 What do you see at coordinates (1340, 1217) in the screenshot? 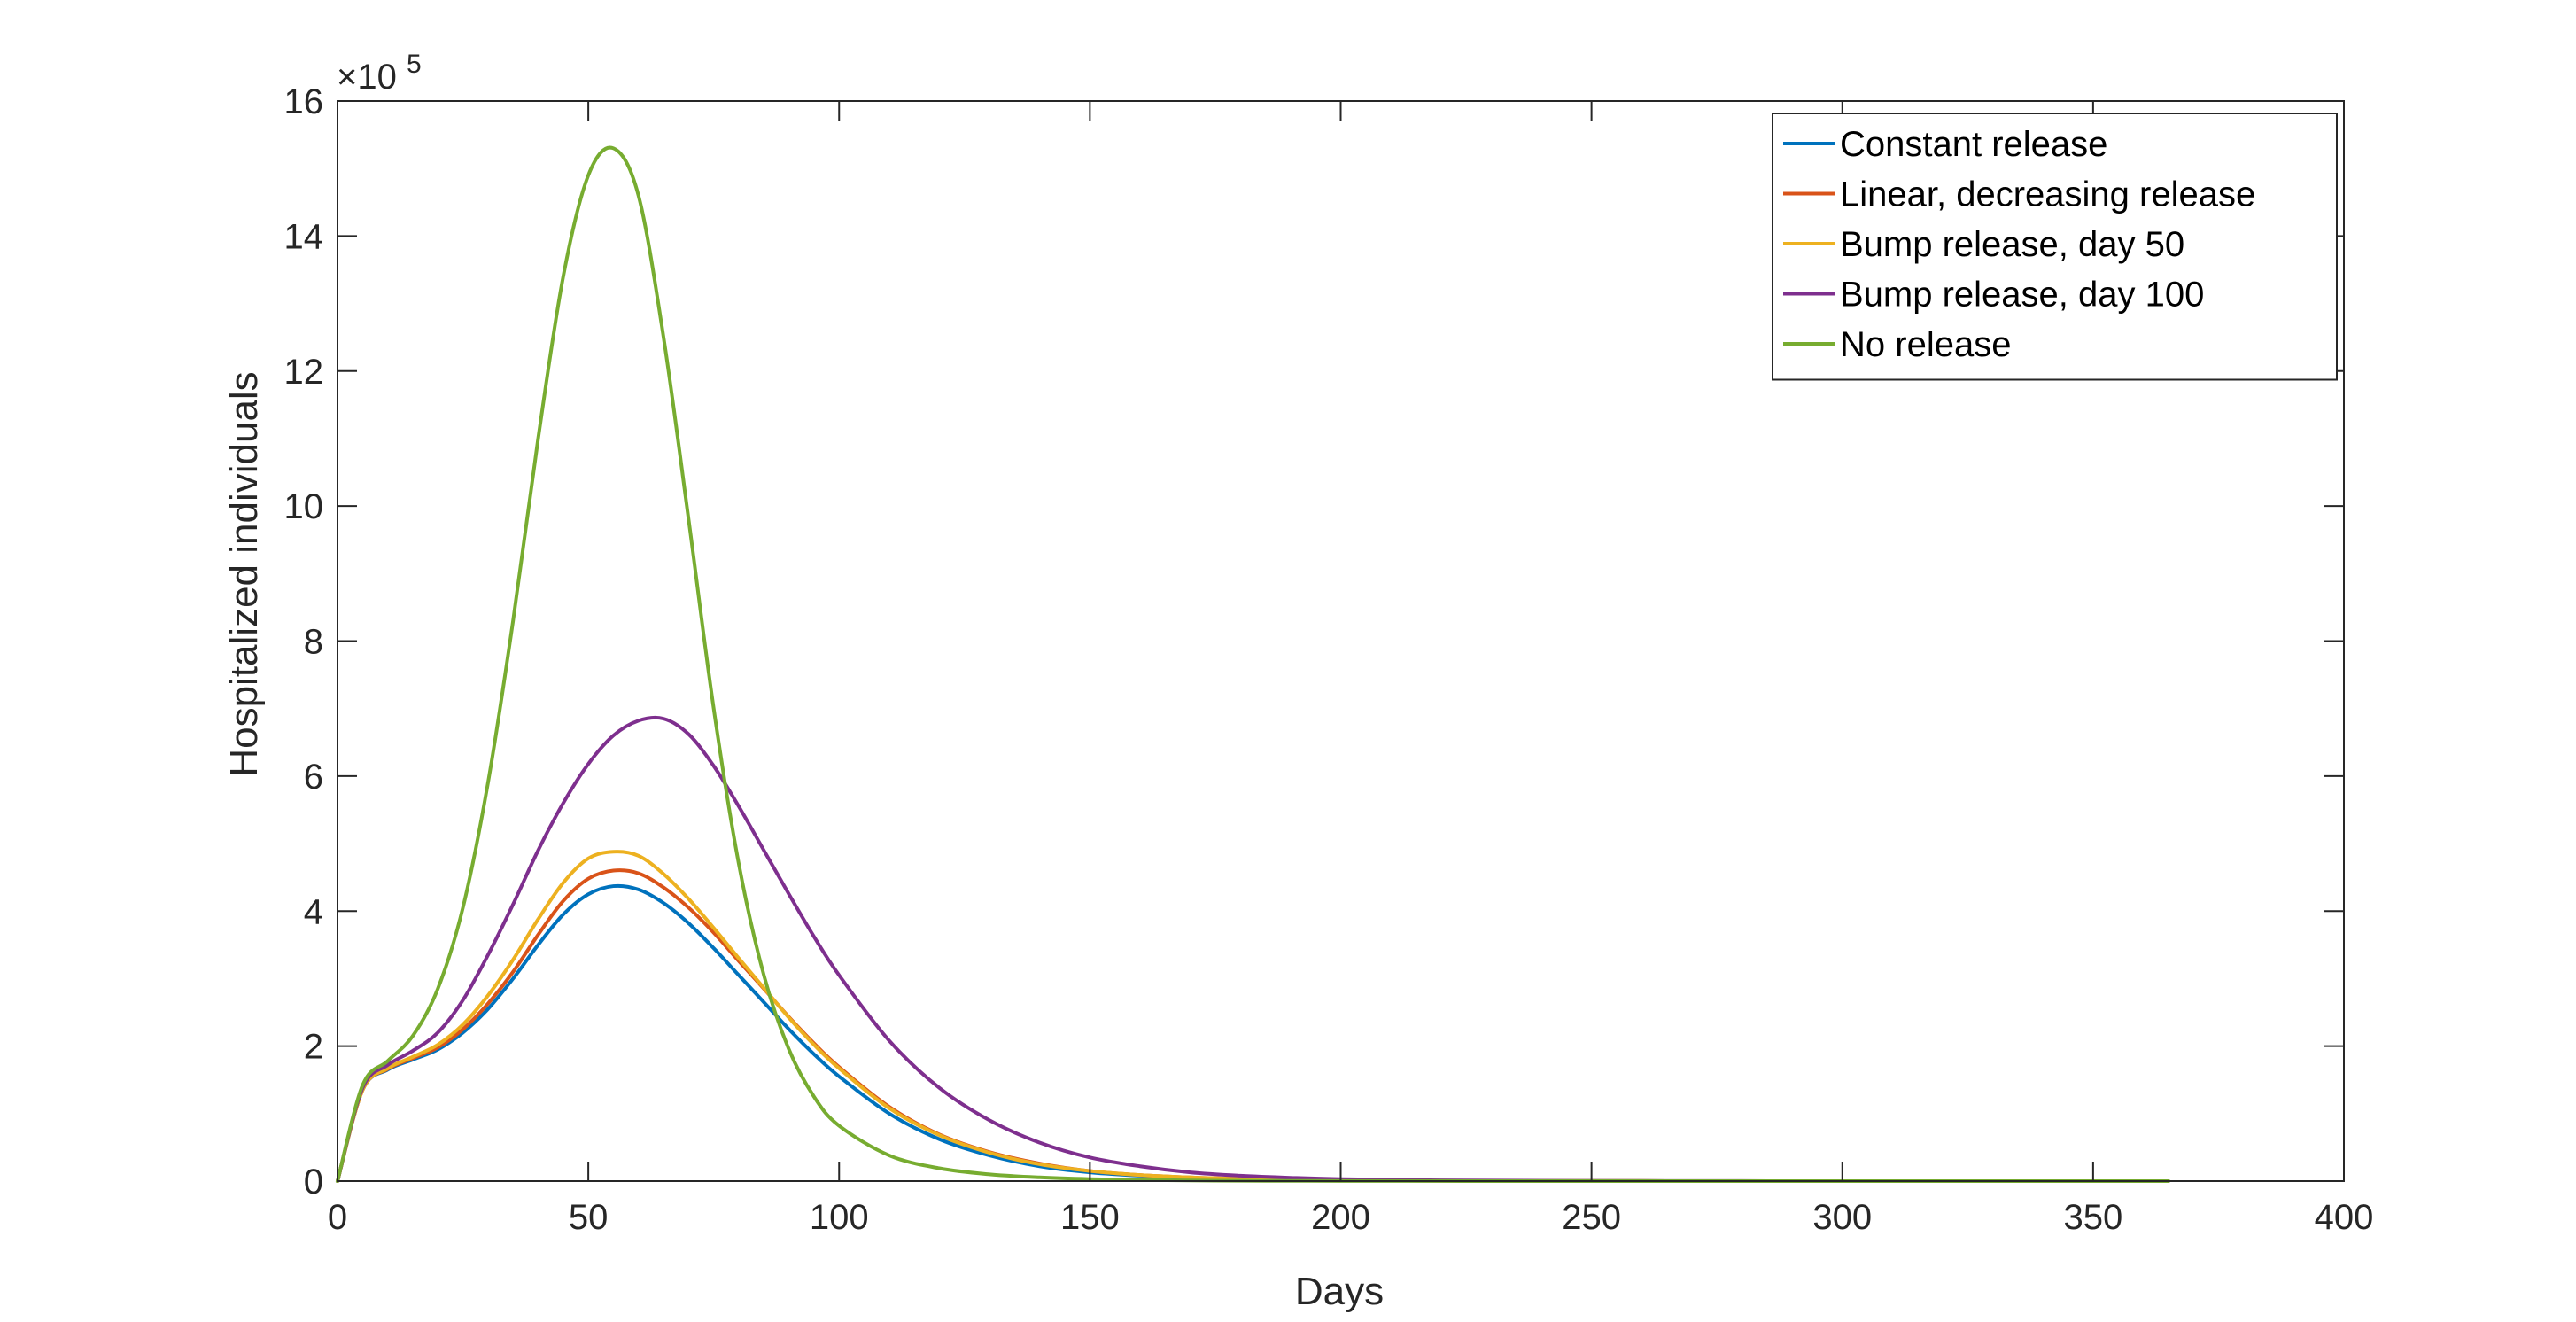
I see `x-tick-label: 200` at bounding box center [1340, 1217].